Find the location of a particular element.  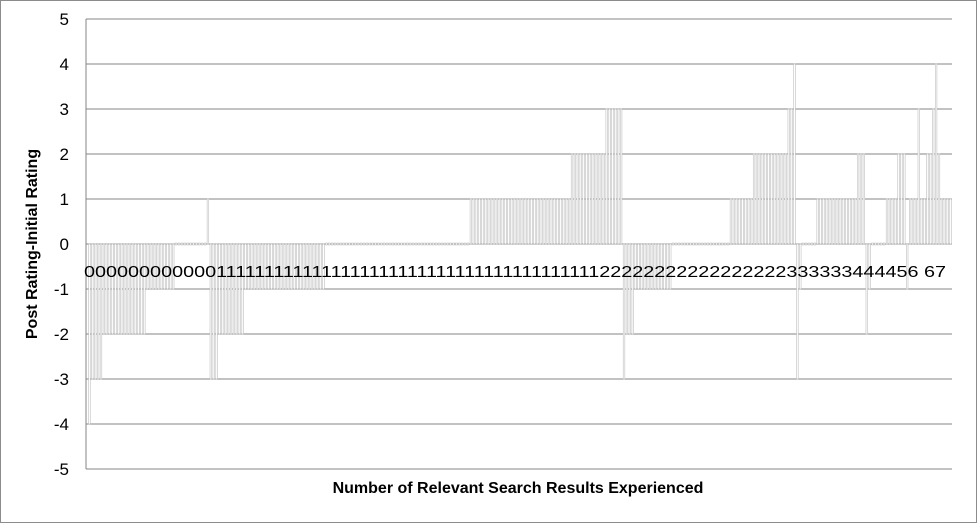

y-tick-label: -3 is located at coordinates (61, 379).